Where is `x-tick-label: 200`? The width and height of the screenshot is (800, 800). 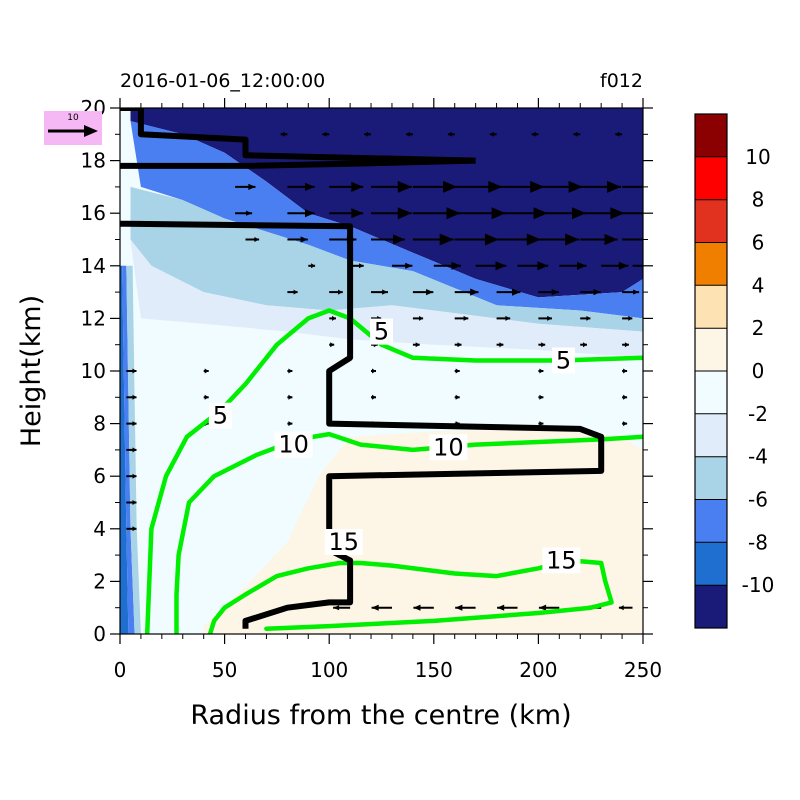
x-tick-label: 200 is located at coordinates (538, 670).